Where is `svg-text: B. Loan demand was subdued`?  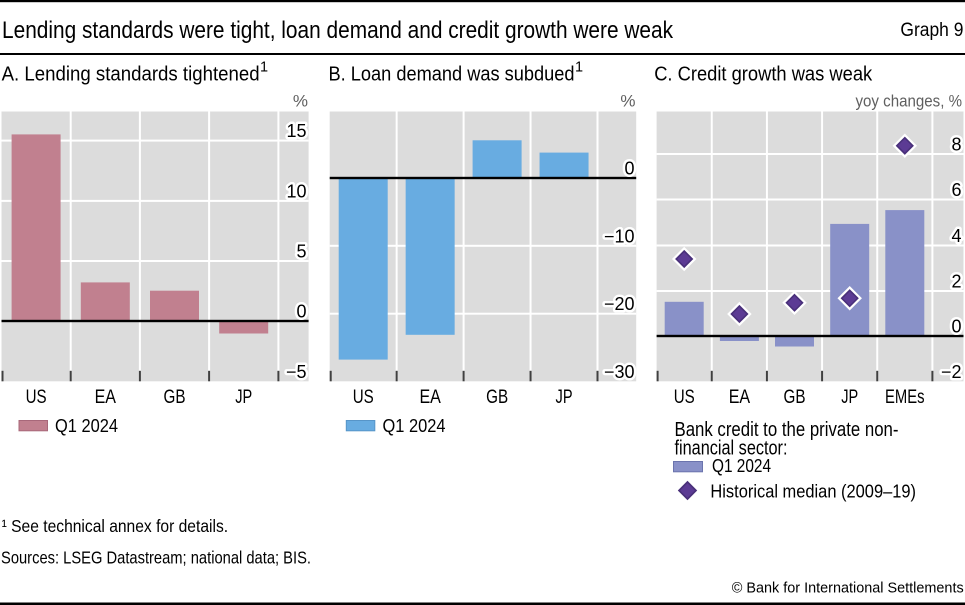 svg-text: B. Loan demand was subdued is located at coordinates (452, 74).